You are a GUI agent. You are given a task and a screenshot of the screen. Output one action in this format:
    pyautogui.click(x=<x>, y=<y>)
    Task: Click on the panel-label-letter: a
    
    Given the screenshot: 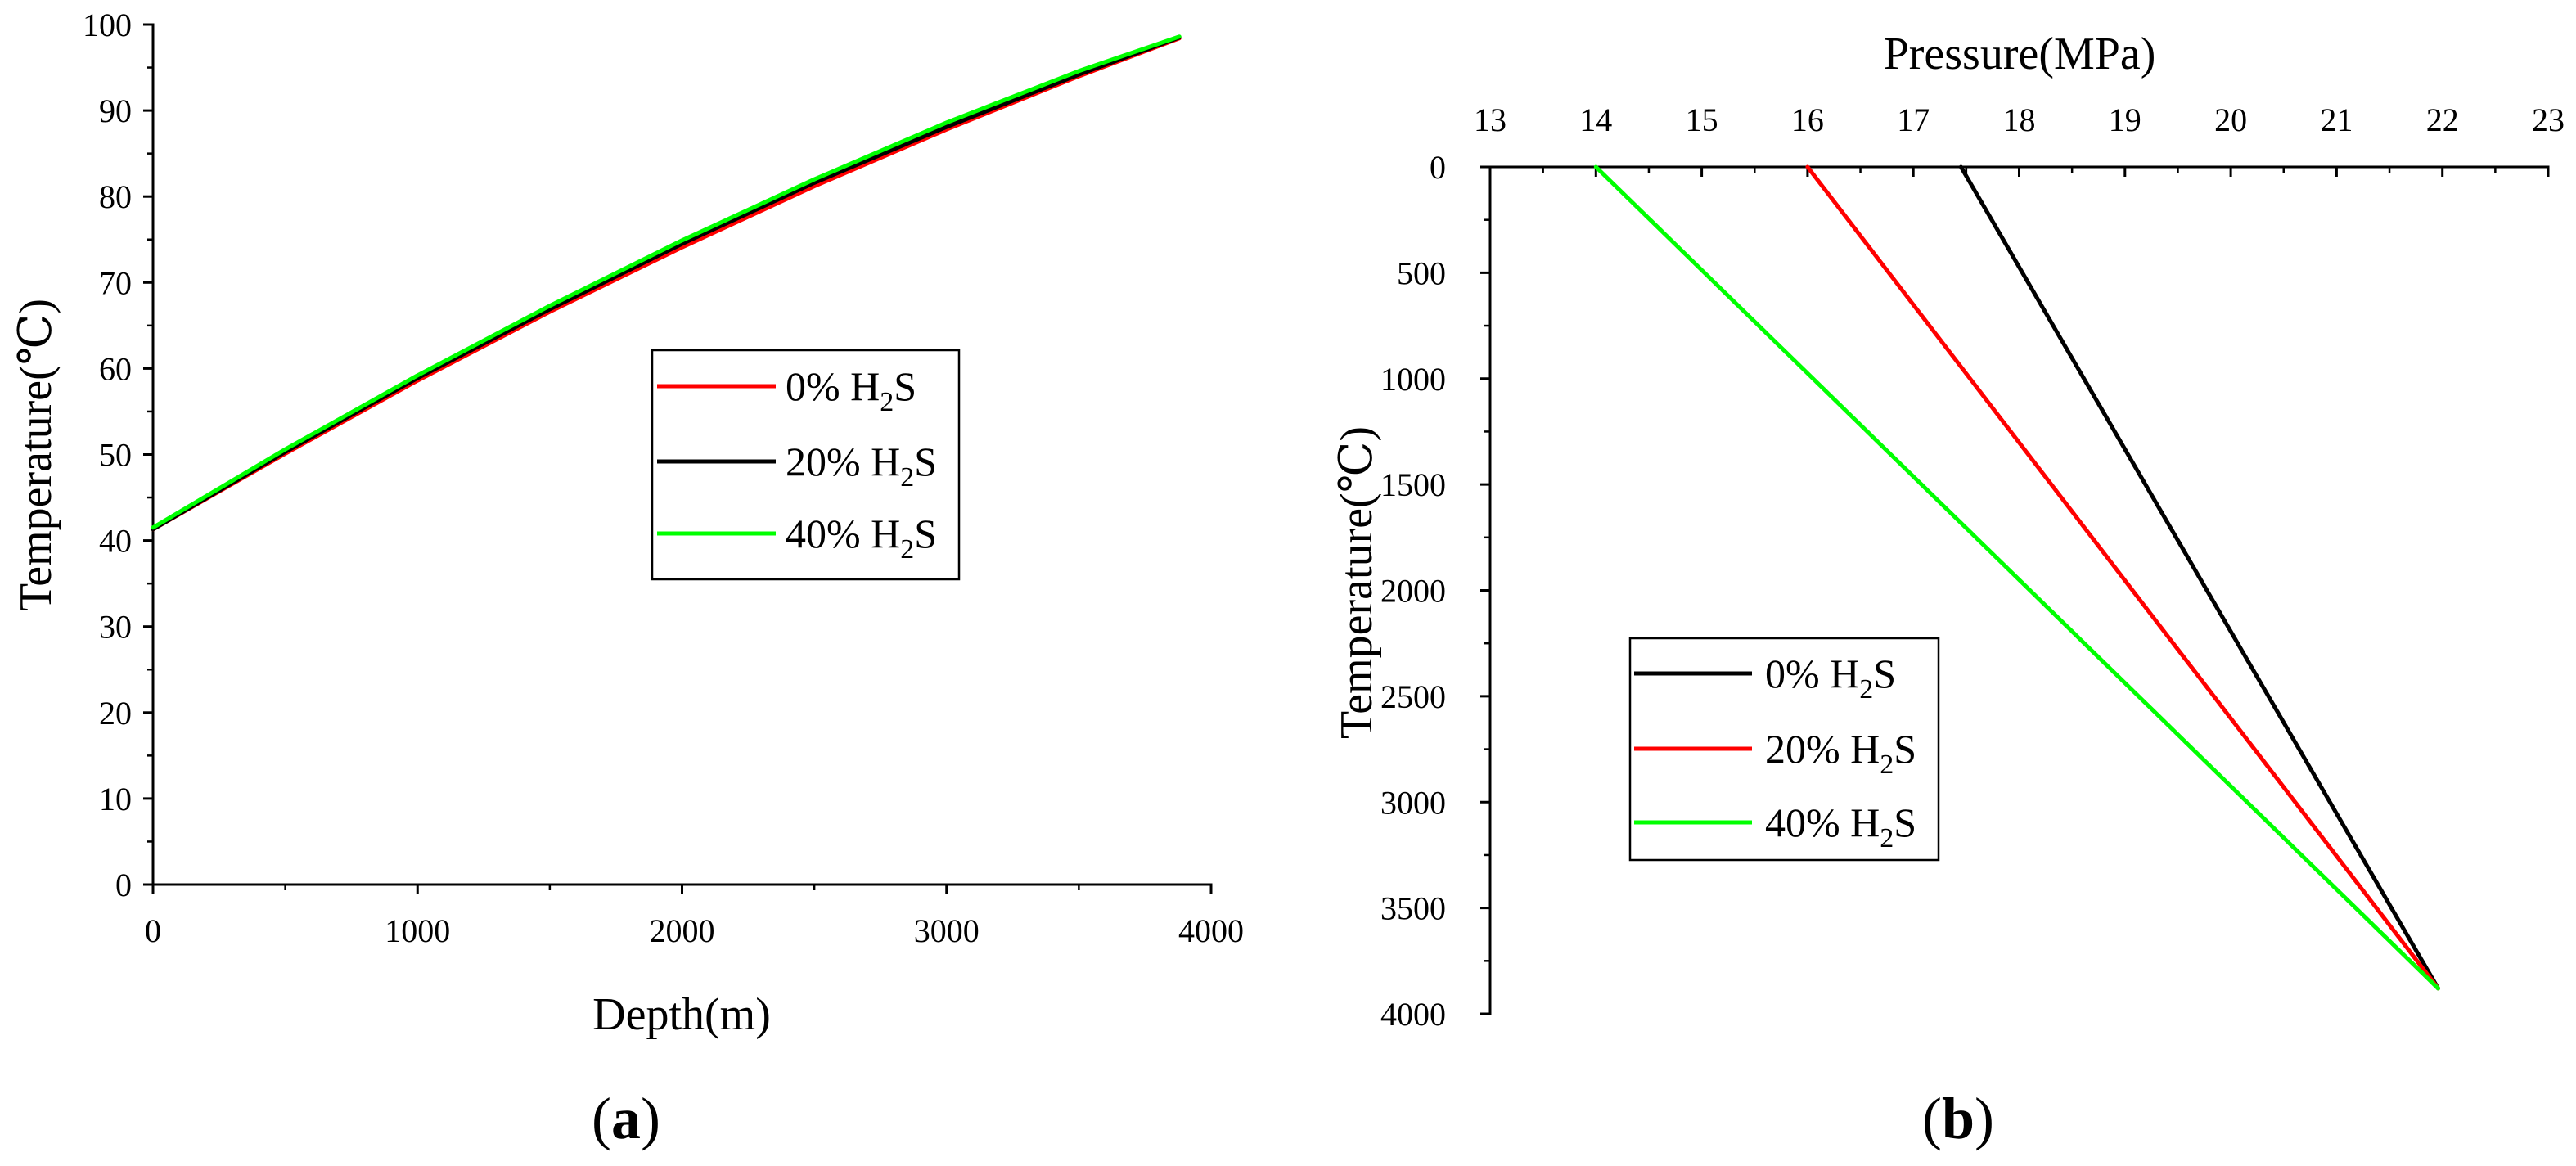 What is the action you would take?
    pyautogui.click(x=626, y=1118)
    